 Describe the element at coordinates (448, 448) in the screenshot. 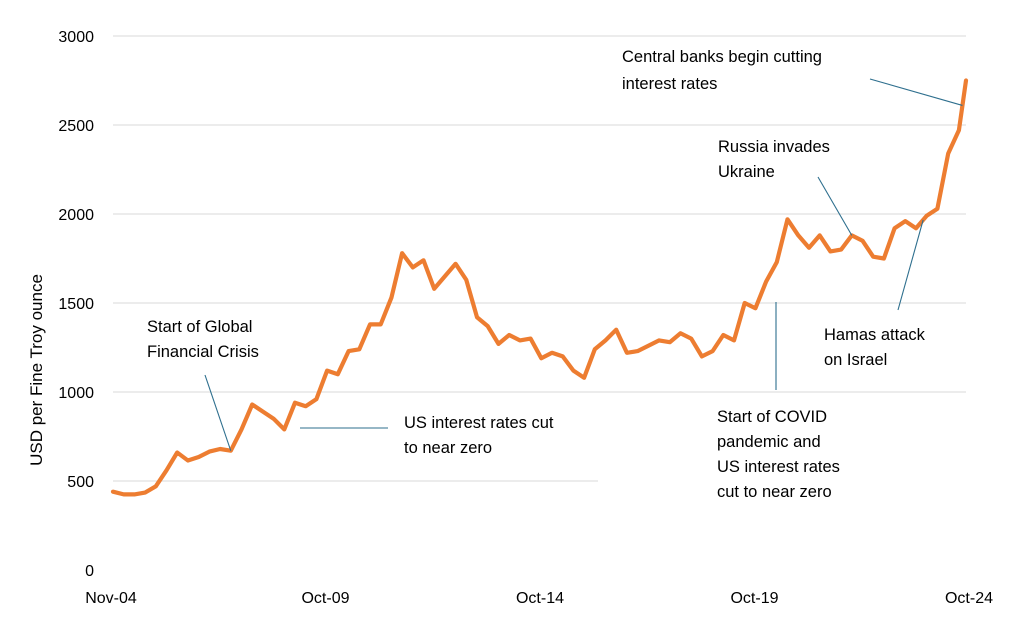

I see `annotation-text: to near zero` at that location.